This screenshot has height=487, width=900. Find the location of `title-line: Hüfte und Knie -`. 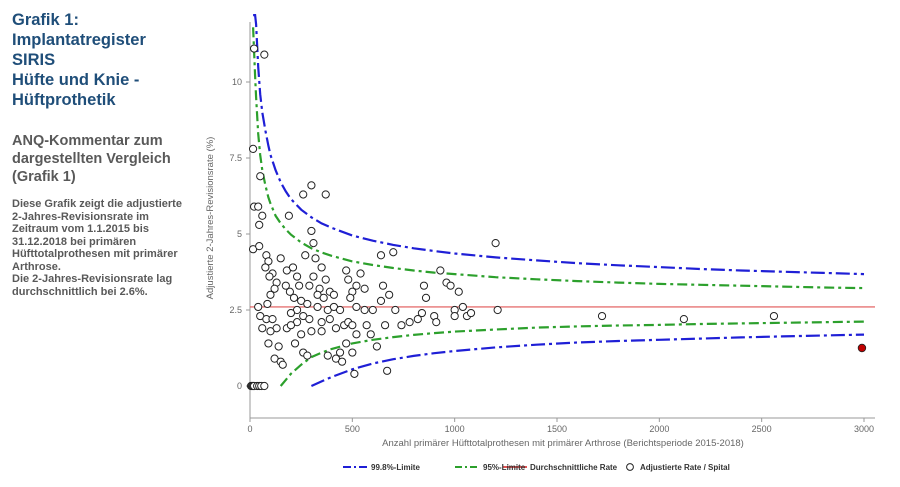

title-line: Hüfte und Knie - is located at coordinates (76, 80).